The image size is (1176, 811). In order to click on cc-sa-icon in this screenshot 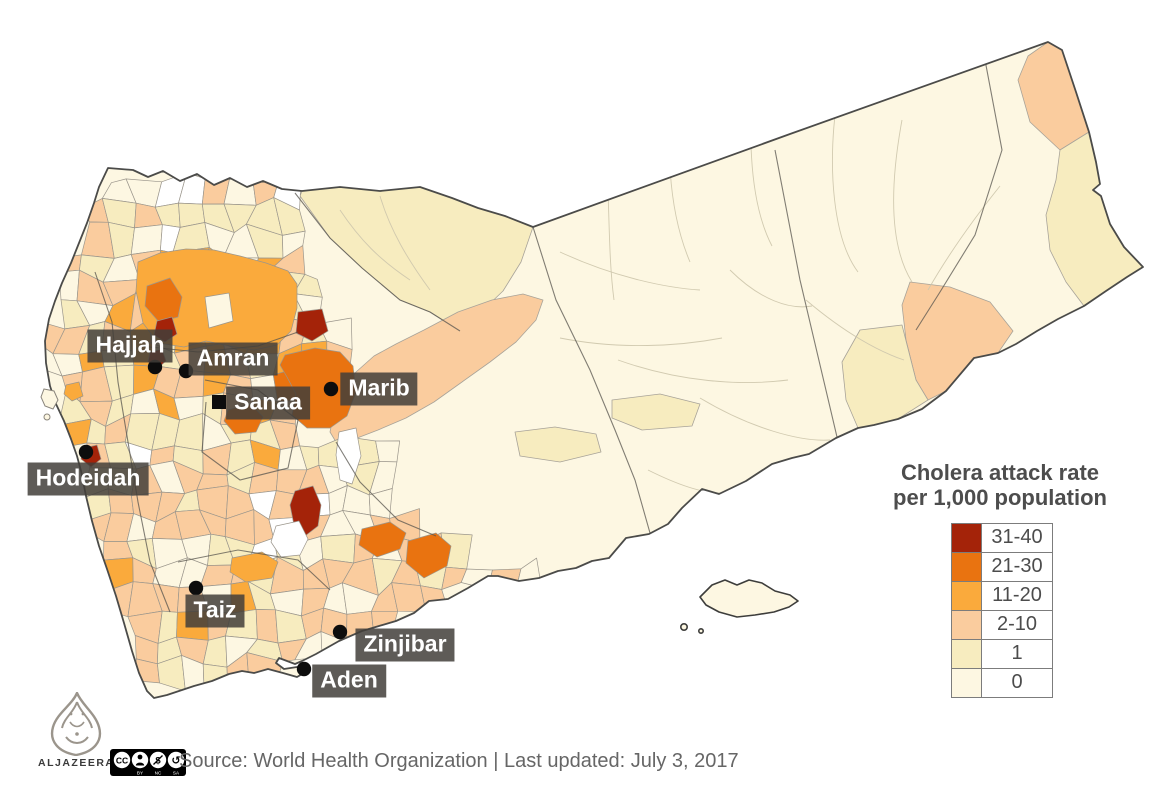, I will do `click(176, 760)`.